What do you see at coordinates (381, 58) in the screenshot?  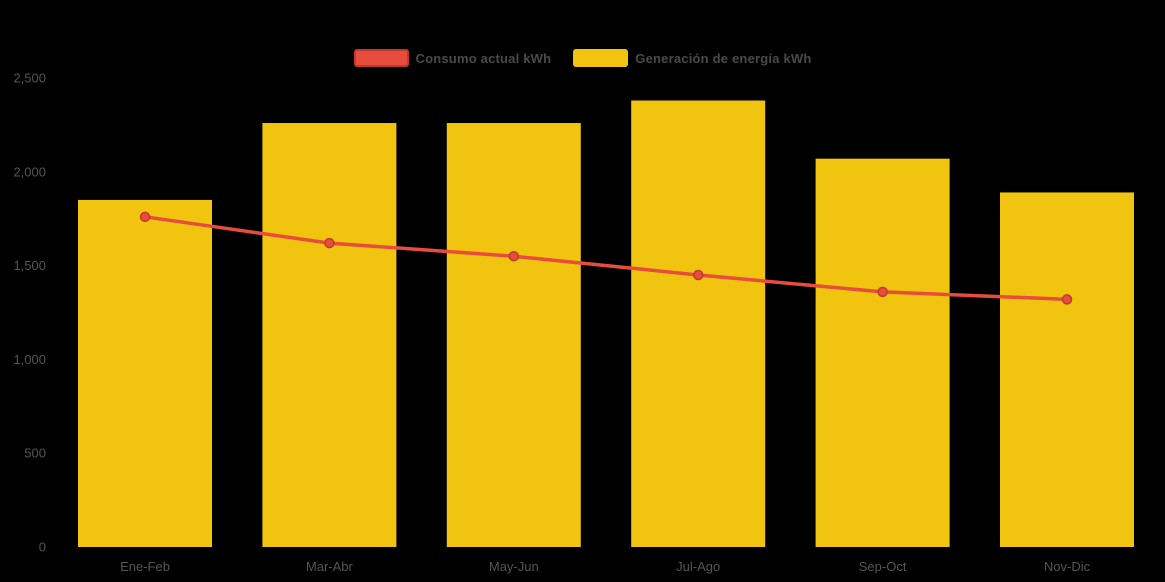 I see `legend-swatch-consumo` at bounding box center [381, 58].